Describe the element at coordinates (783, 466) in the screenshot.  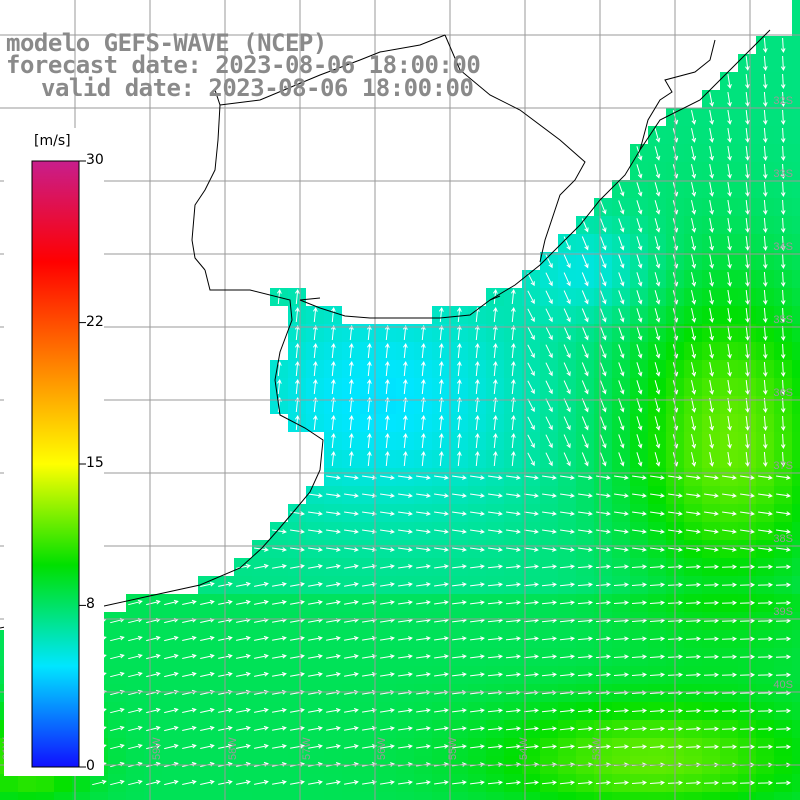
I see `latitude-label: 37S` at that location.